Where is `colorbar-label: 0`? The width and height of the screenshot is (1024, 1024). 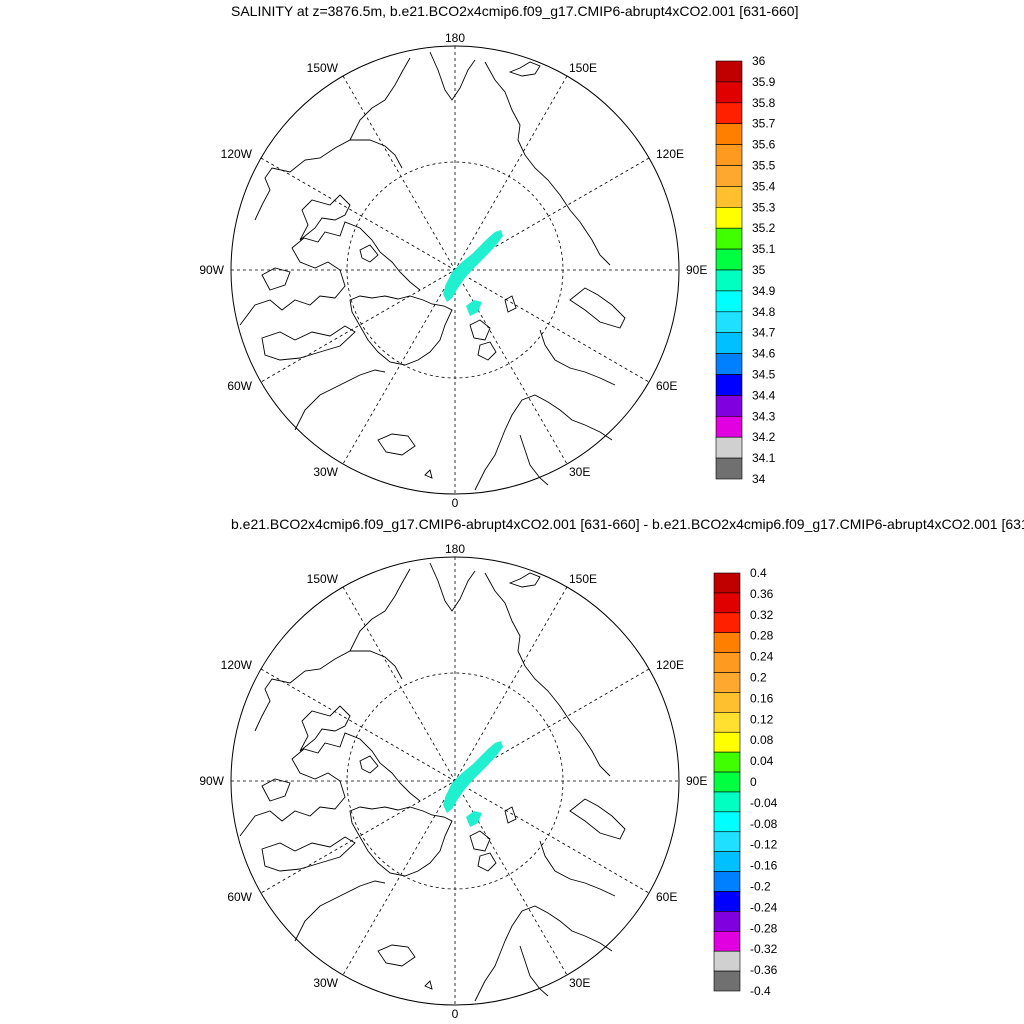
colorbar-label: 0 is located at coordinates (753, 782).